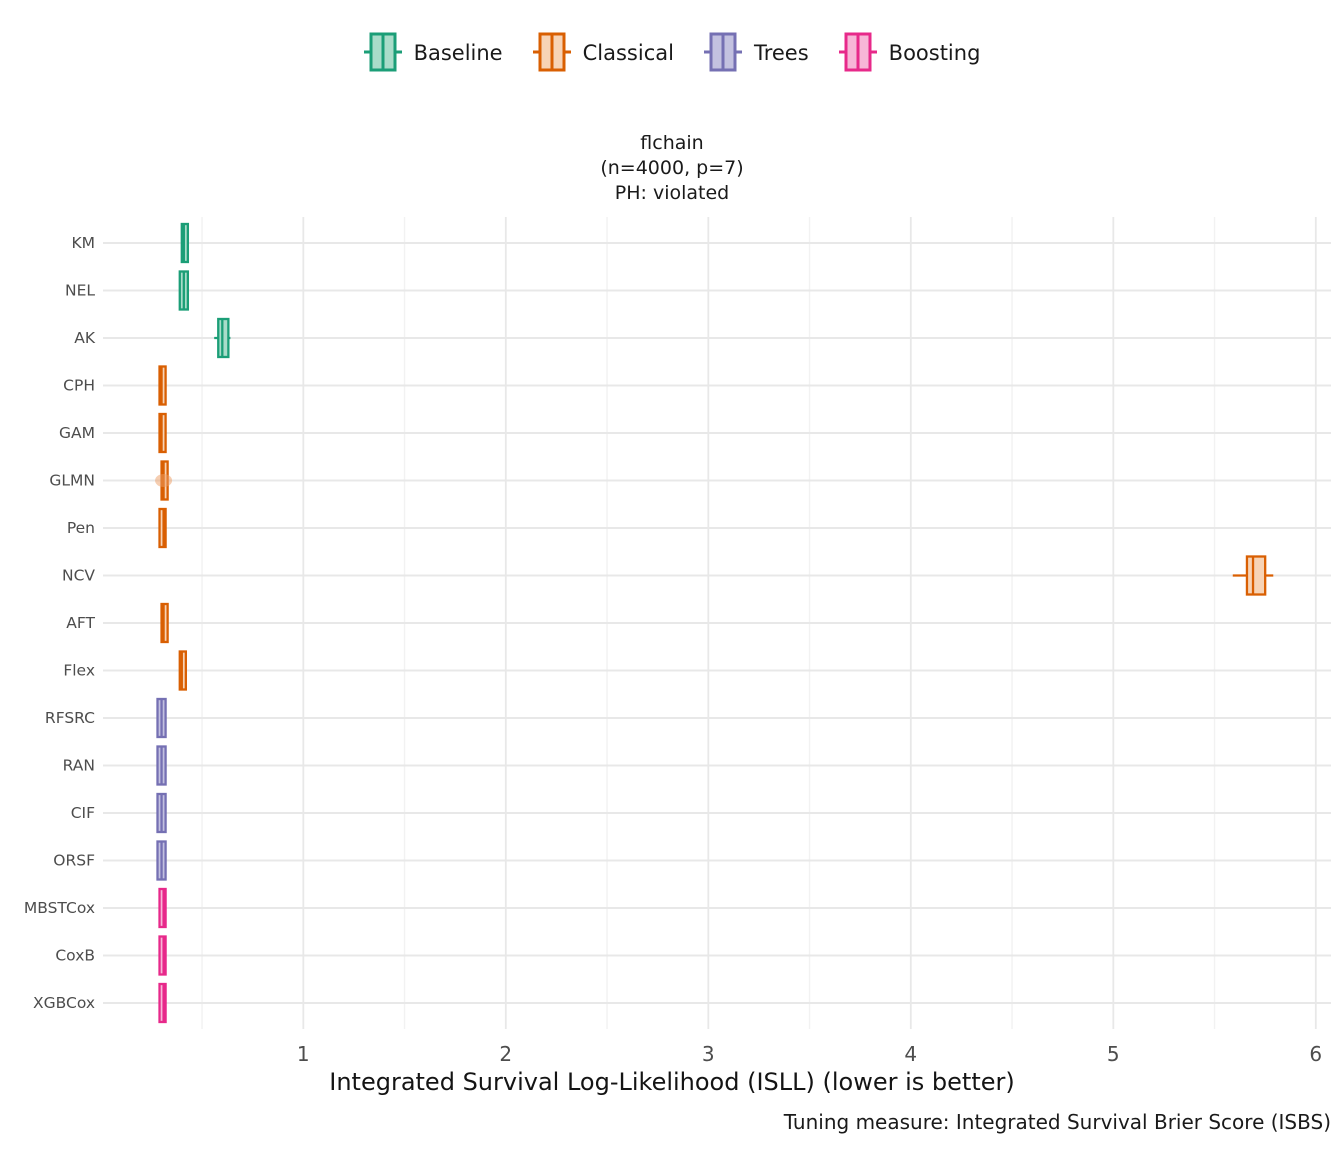 The height and width of the screenshot is (1152, 1344). What do you see at coordinates (505, 1054) in the screenshot?
I see `x-axis-tick-label: 2` at bounding box center [505, 1054].